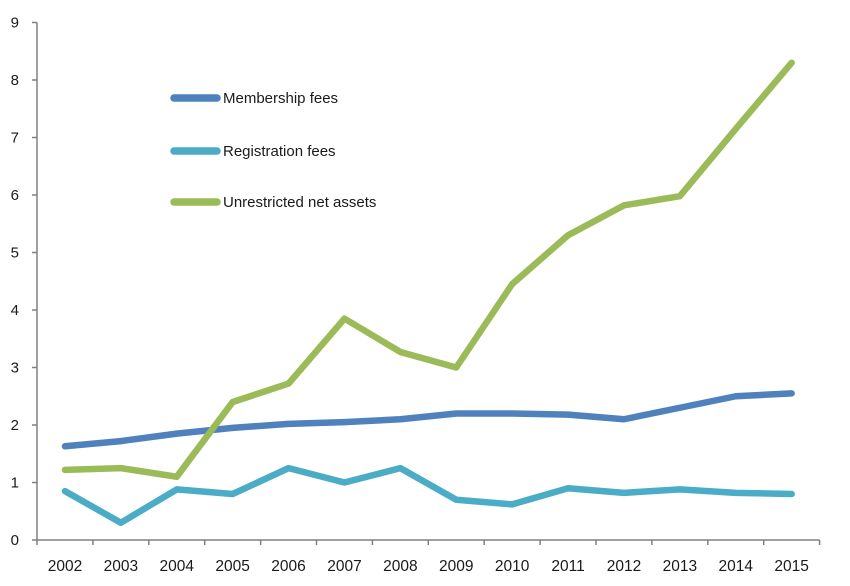 This screenshot has height=586, width=850. Describe the element at coordinates (15, 23) in the screenshot. I see `y-tick-label: 9` at that location.